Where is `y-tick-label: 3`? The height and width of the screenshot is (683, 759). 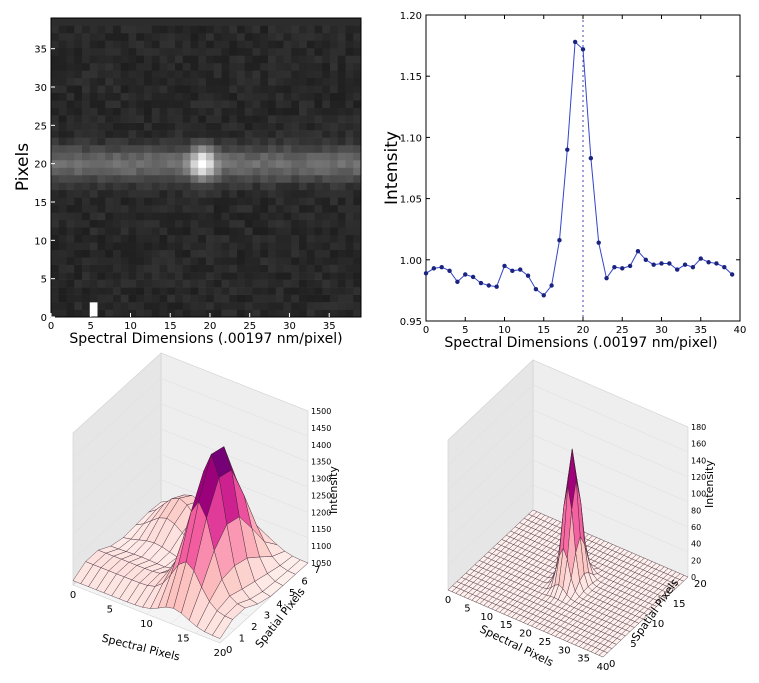 y-tick-label: 3 is located at coordinates (267, 616).